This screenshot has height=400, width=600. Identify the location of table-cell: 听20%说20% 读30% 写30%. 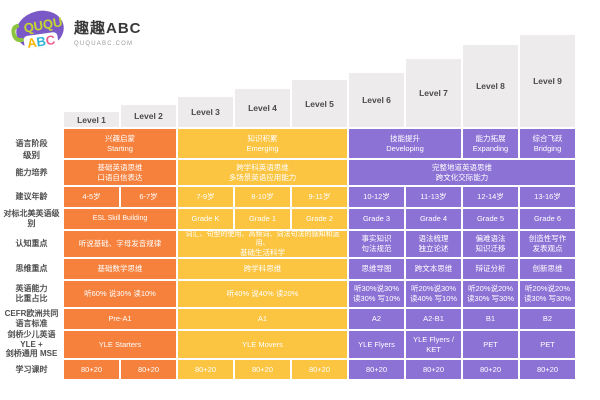
(547, 294).